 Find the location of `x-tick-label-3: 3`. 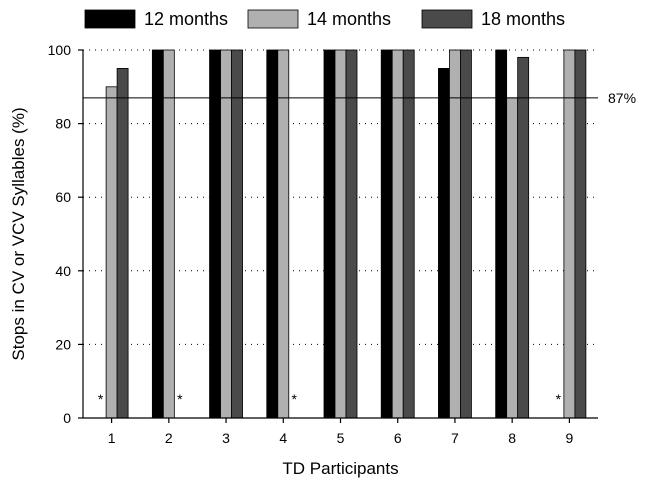

x-tick-label-3: 3 is located at coordinates (226, 438).